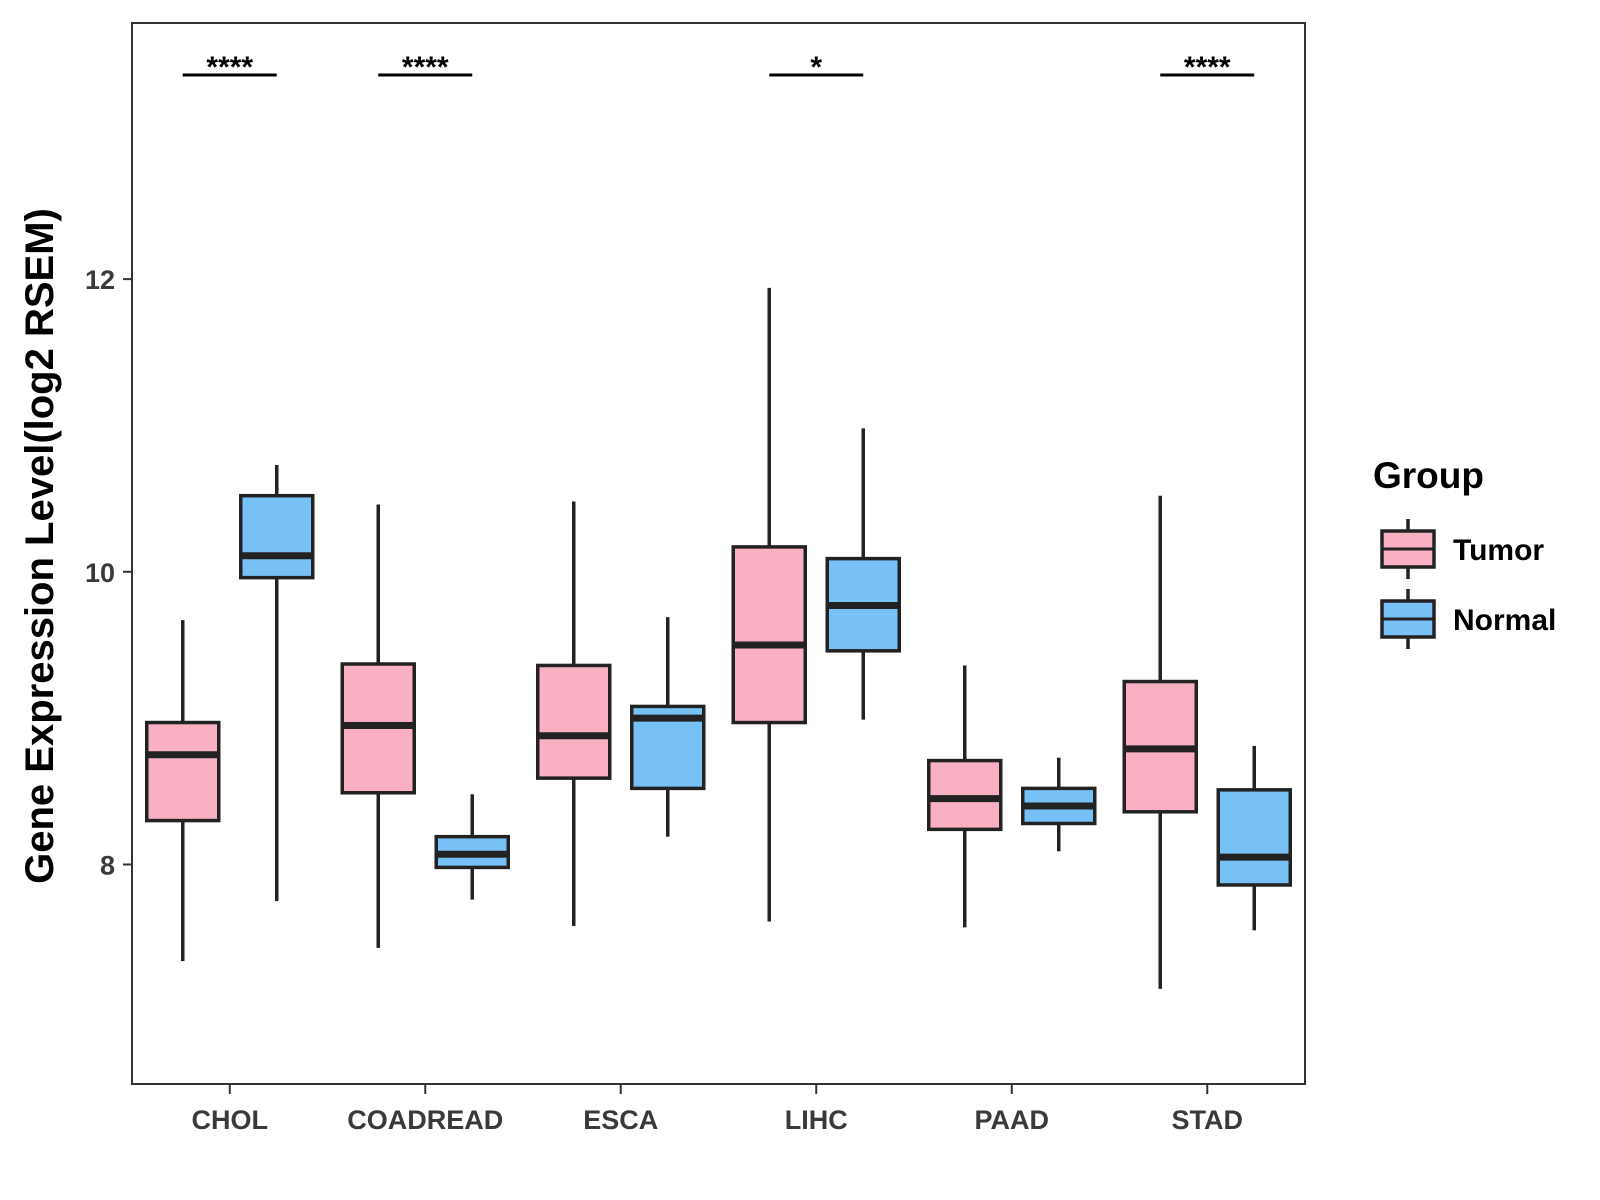  Describe the element at coordinates (1498, 550) in the screenshot. I see `legend-label-tumor: Tumor` at that location.